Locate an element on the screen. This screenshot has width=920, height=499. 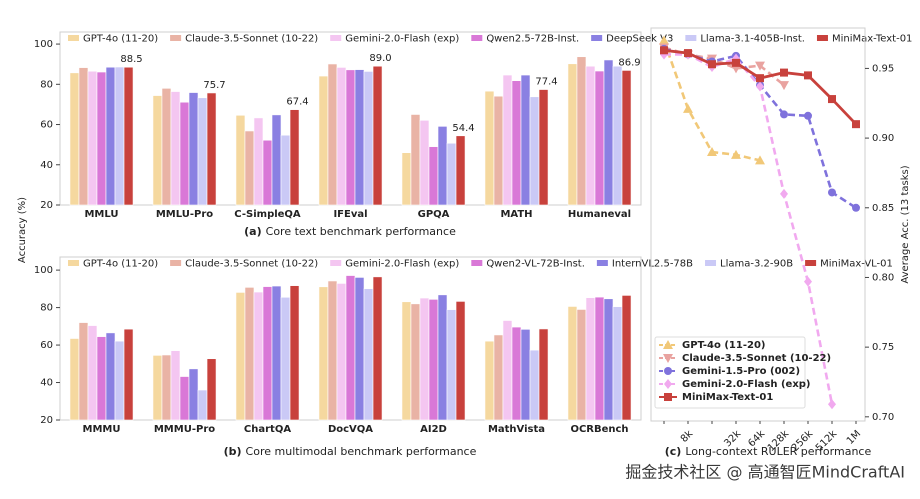
x-tick-label: OCRBench is located at coordinates (599, 429).